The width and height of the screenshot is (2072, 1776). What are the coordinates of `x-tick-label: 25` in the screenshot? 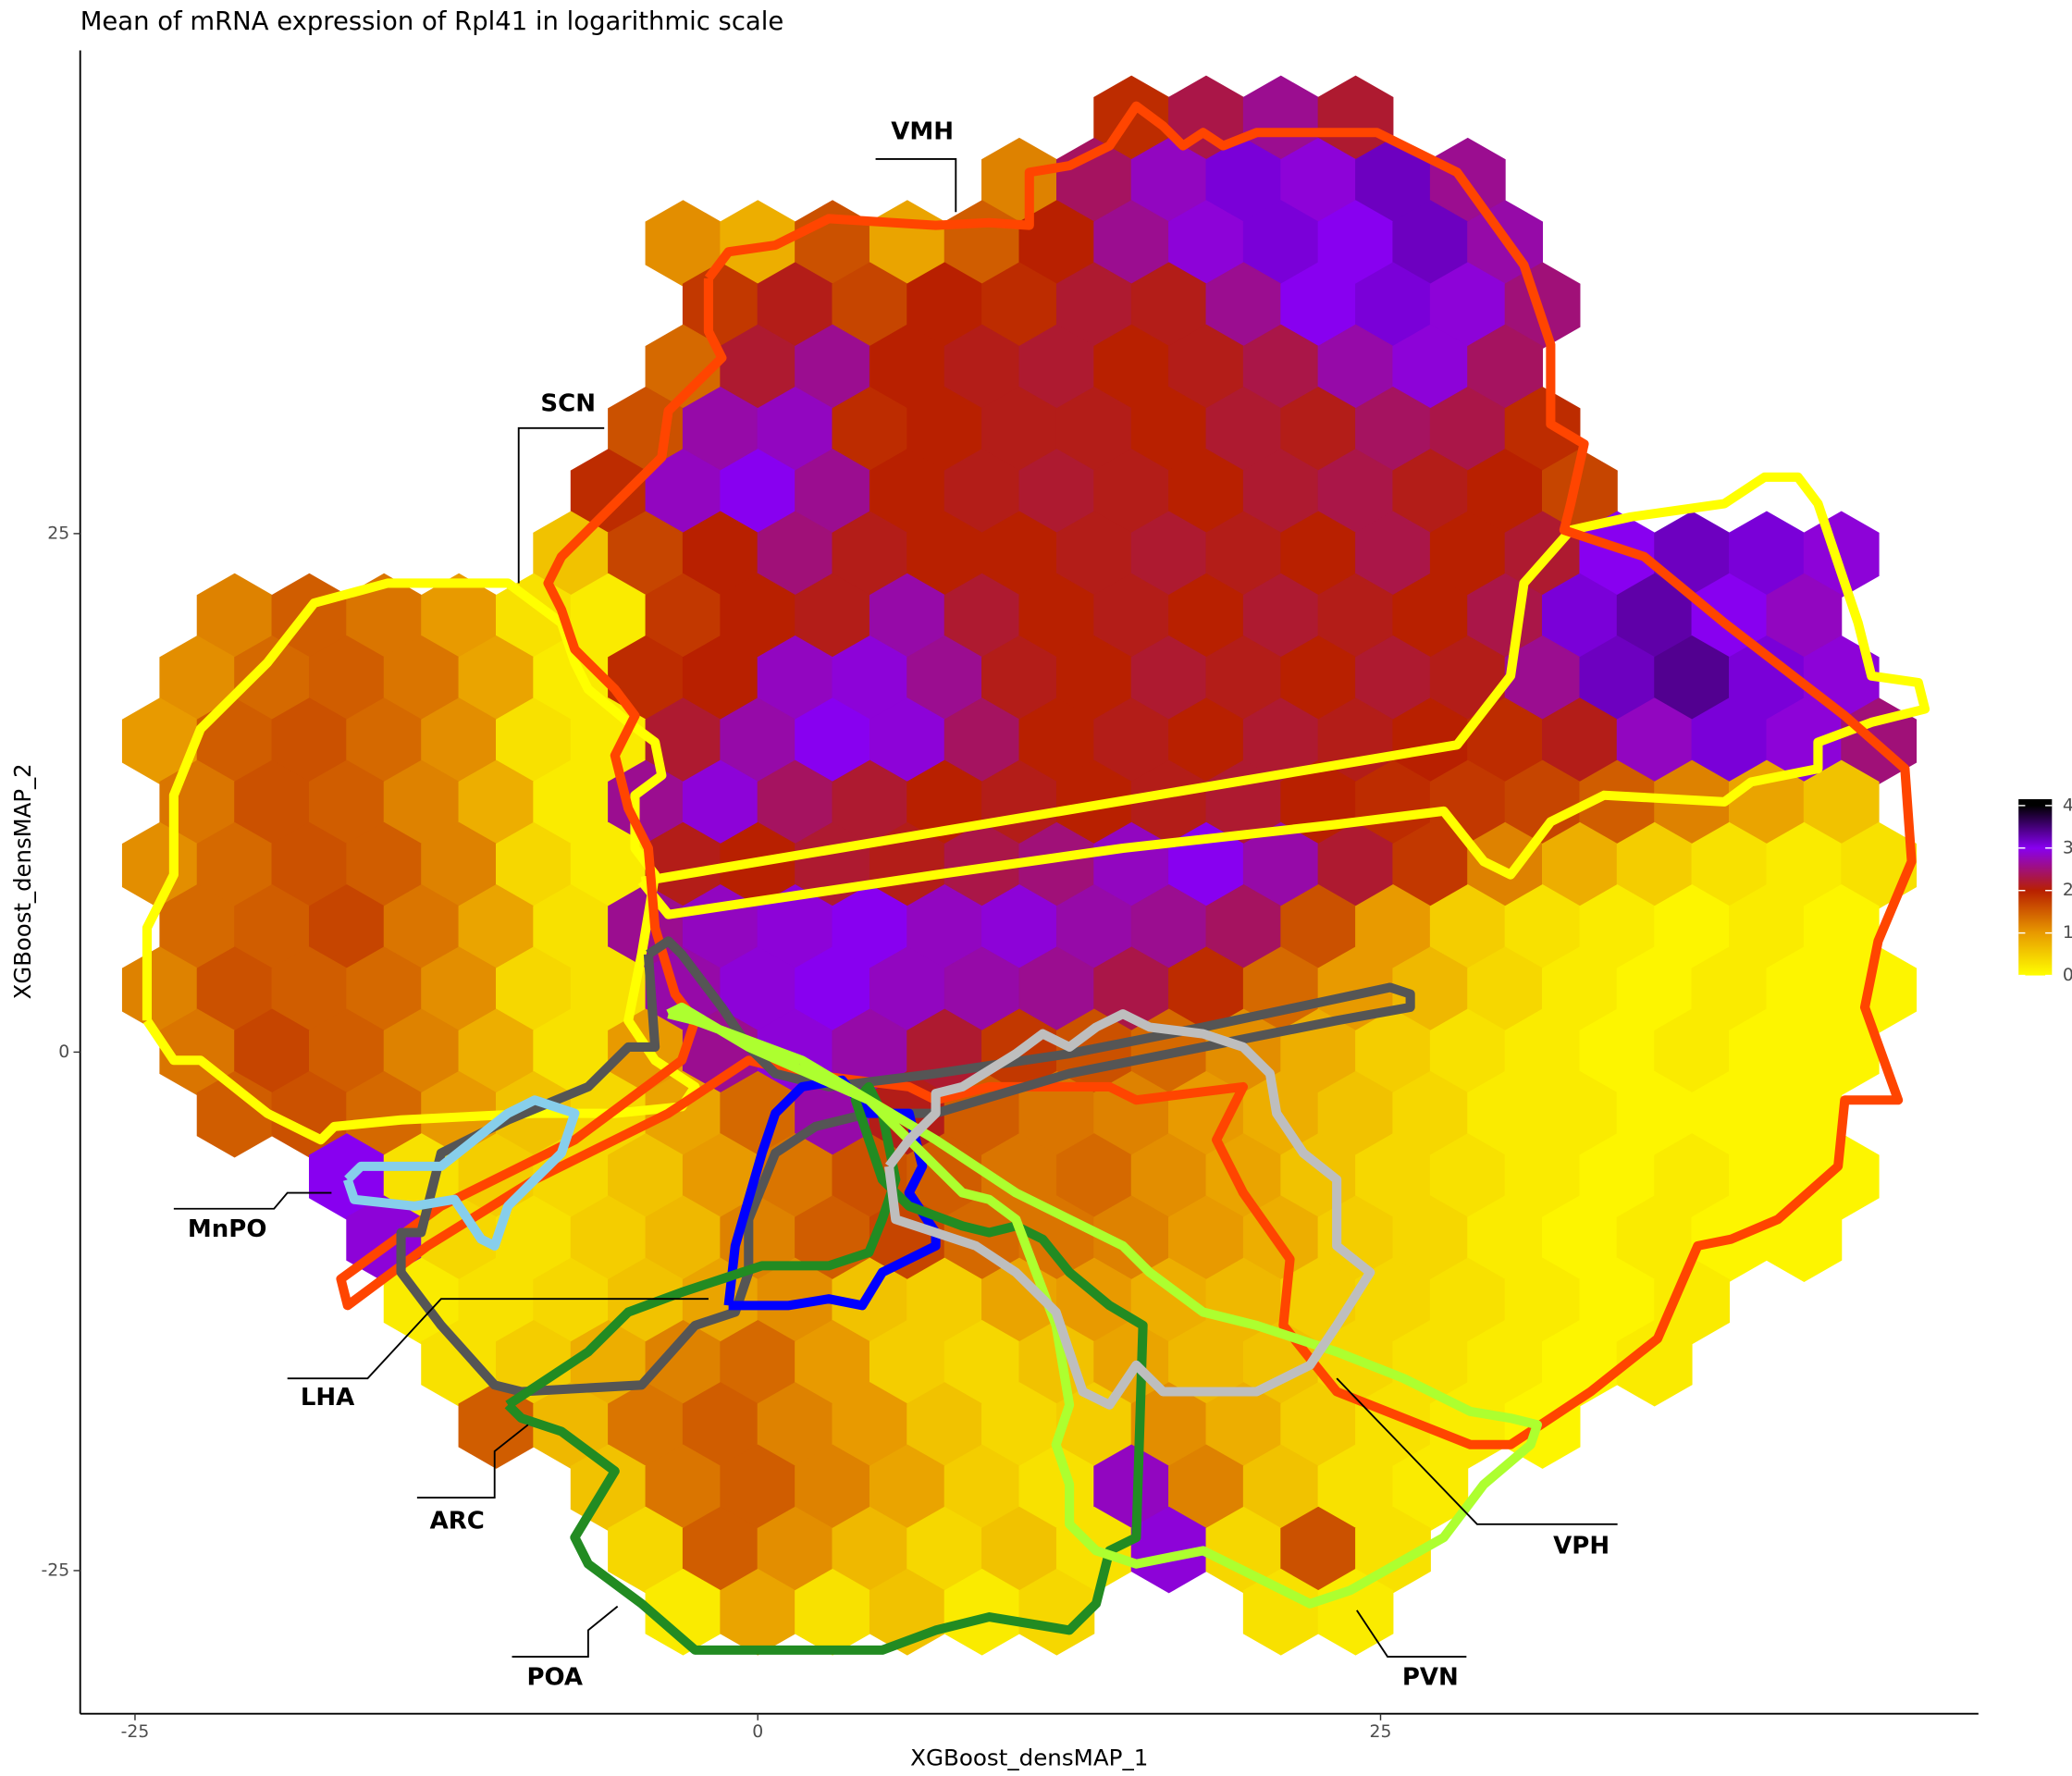 It's located at (1381, 1732).